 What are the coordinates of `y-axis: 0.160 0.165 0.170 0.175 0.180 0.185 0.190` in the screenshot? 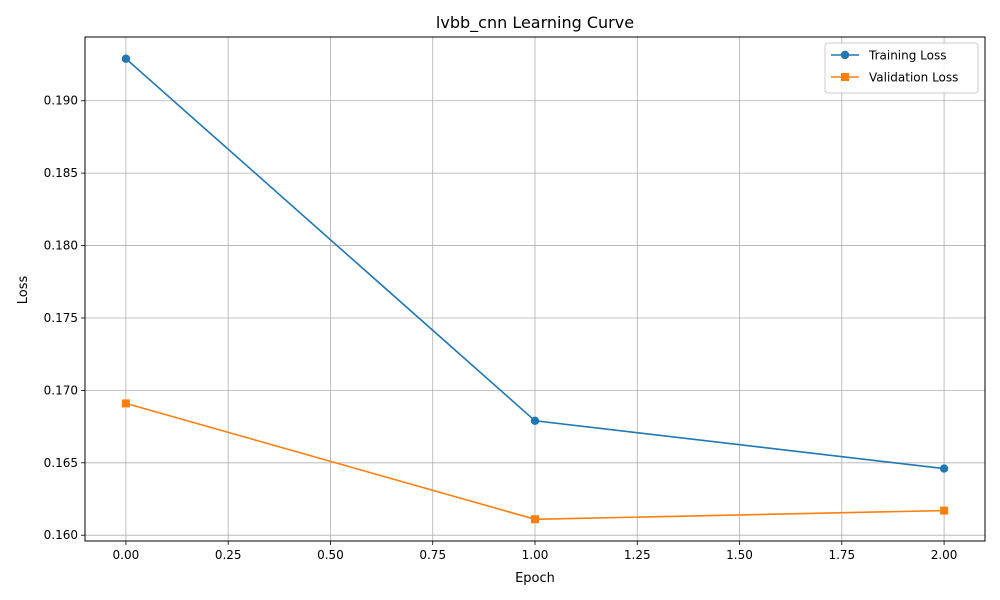 It's located at (64, 318).